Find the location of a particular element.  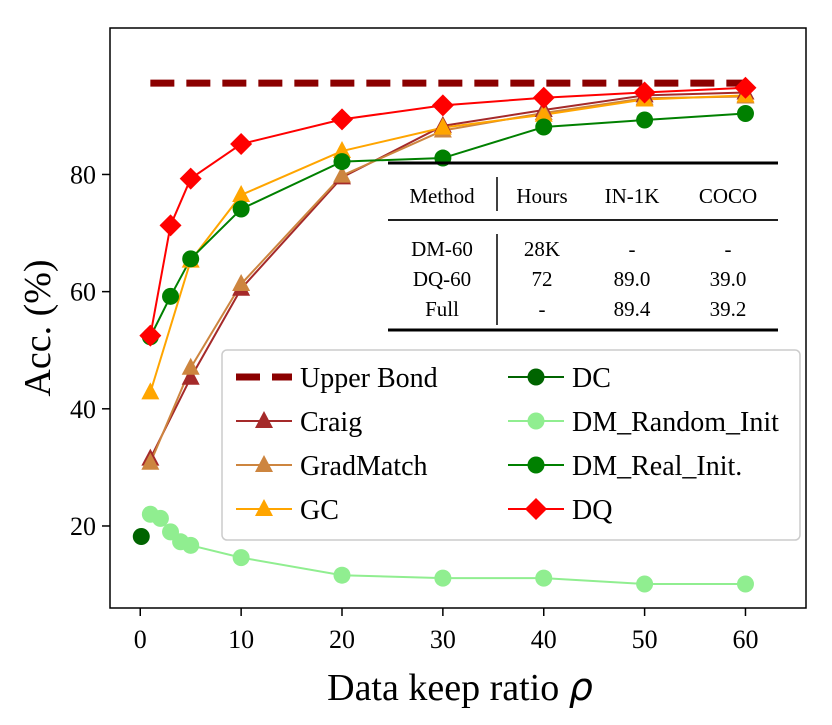

legend-label-dm-real-init: DM_Real_Init. is located at coordinates (657, 466).